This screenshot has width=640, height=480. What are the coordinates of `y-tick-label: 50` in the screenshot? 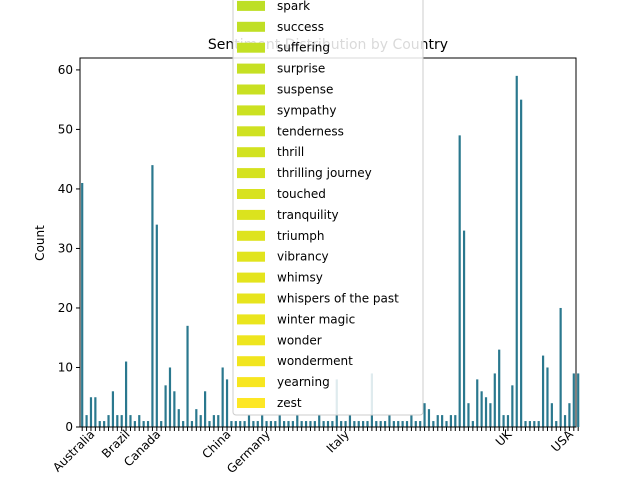 It's located at (65, 129).